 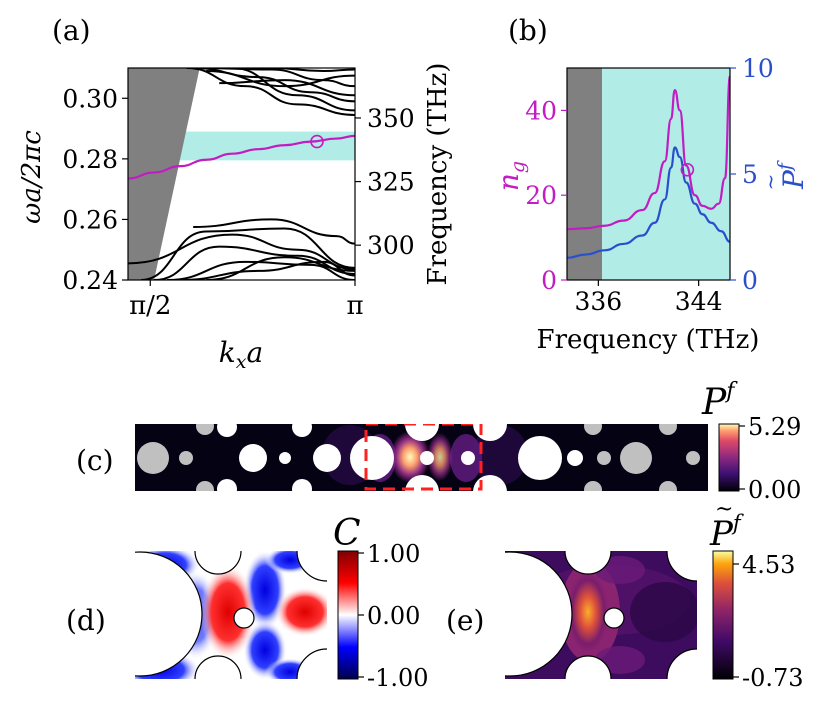 What do you see at coordinates (348, 615) in the screenshot?
I see `colorbar-d` at bounding box center [348, 615].